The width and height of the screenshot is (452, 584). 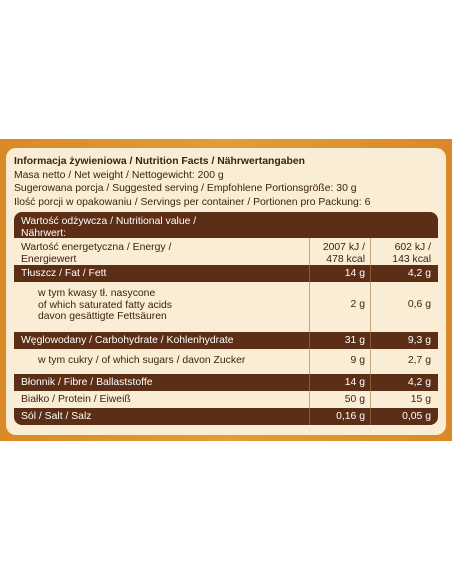 I want to click on fat-label: Tłuszcz / Fat / Fett, so click(x=64, y=273).